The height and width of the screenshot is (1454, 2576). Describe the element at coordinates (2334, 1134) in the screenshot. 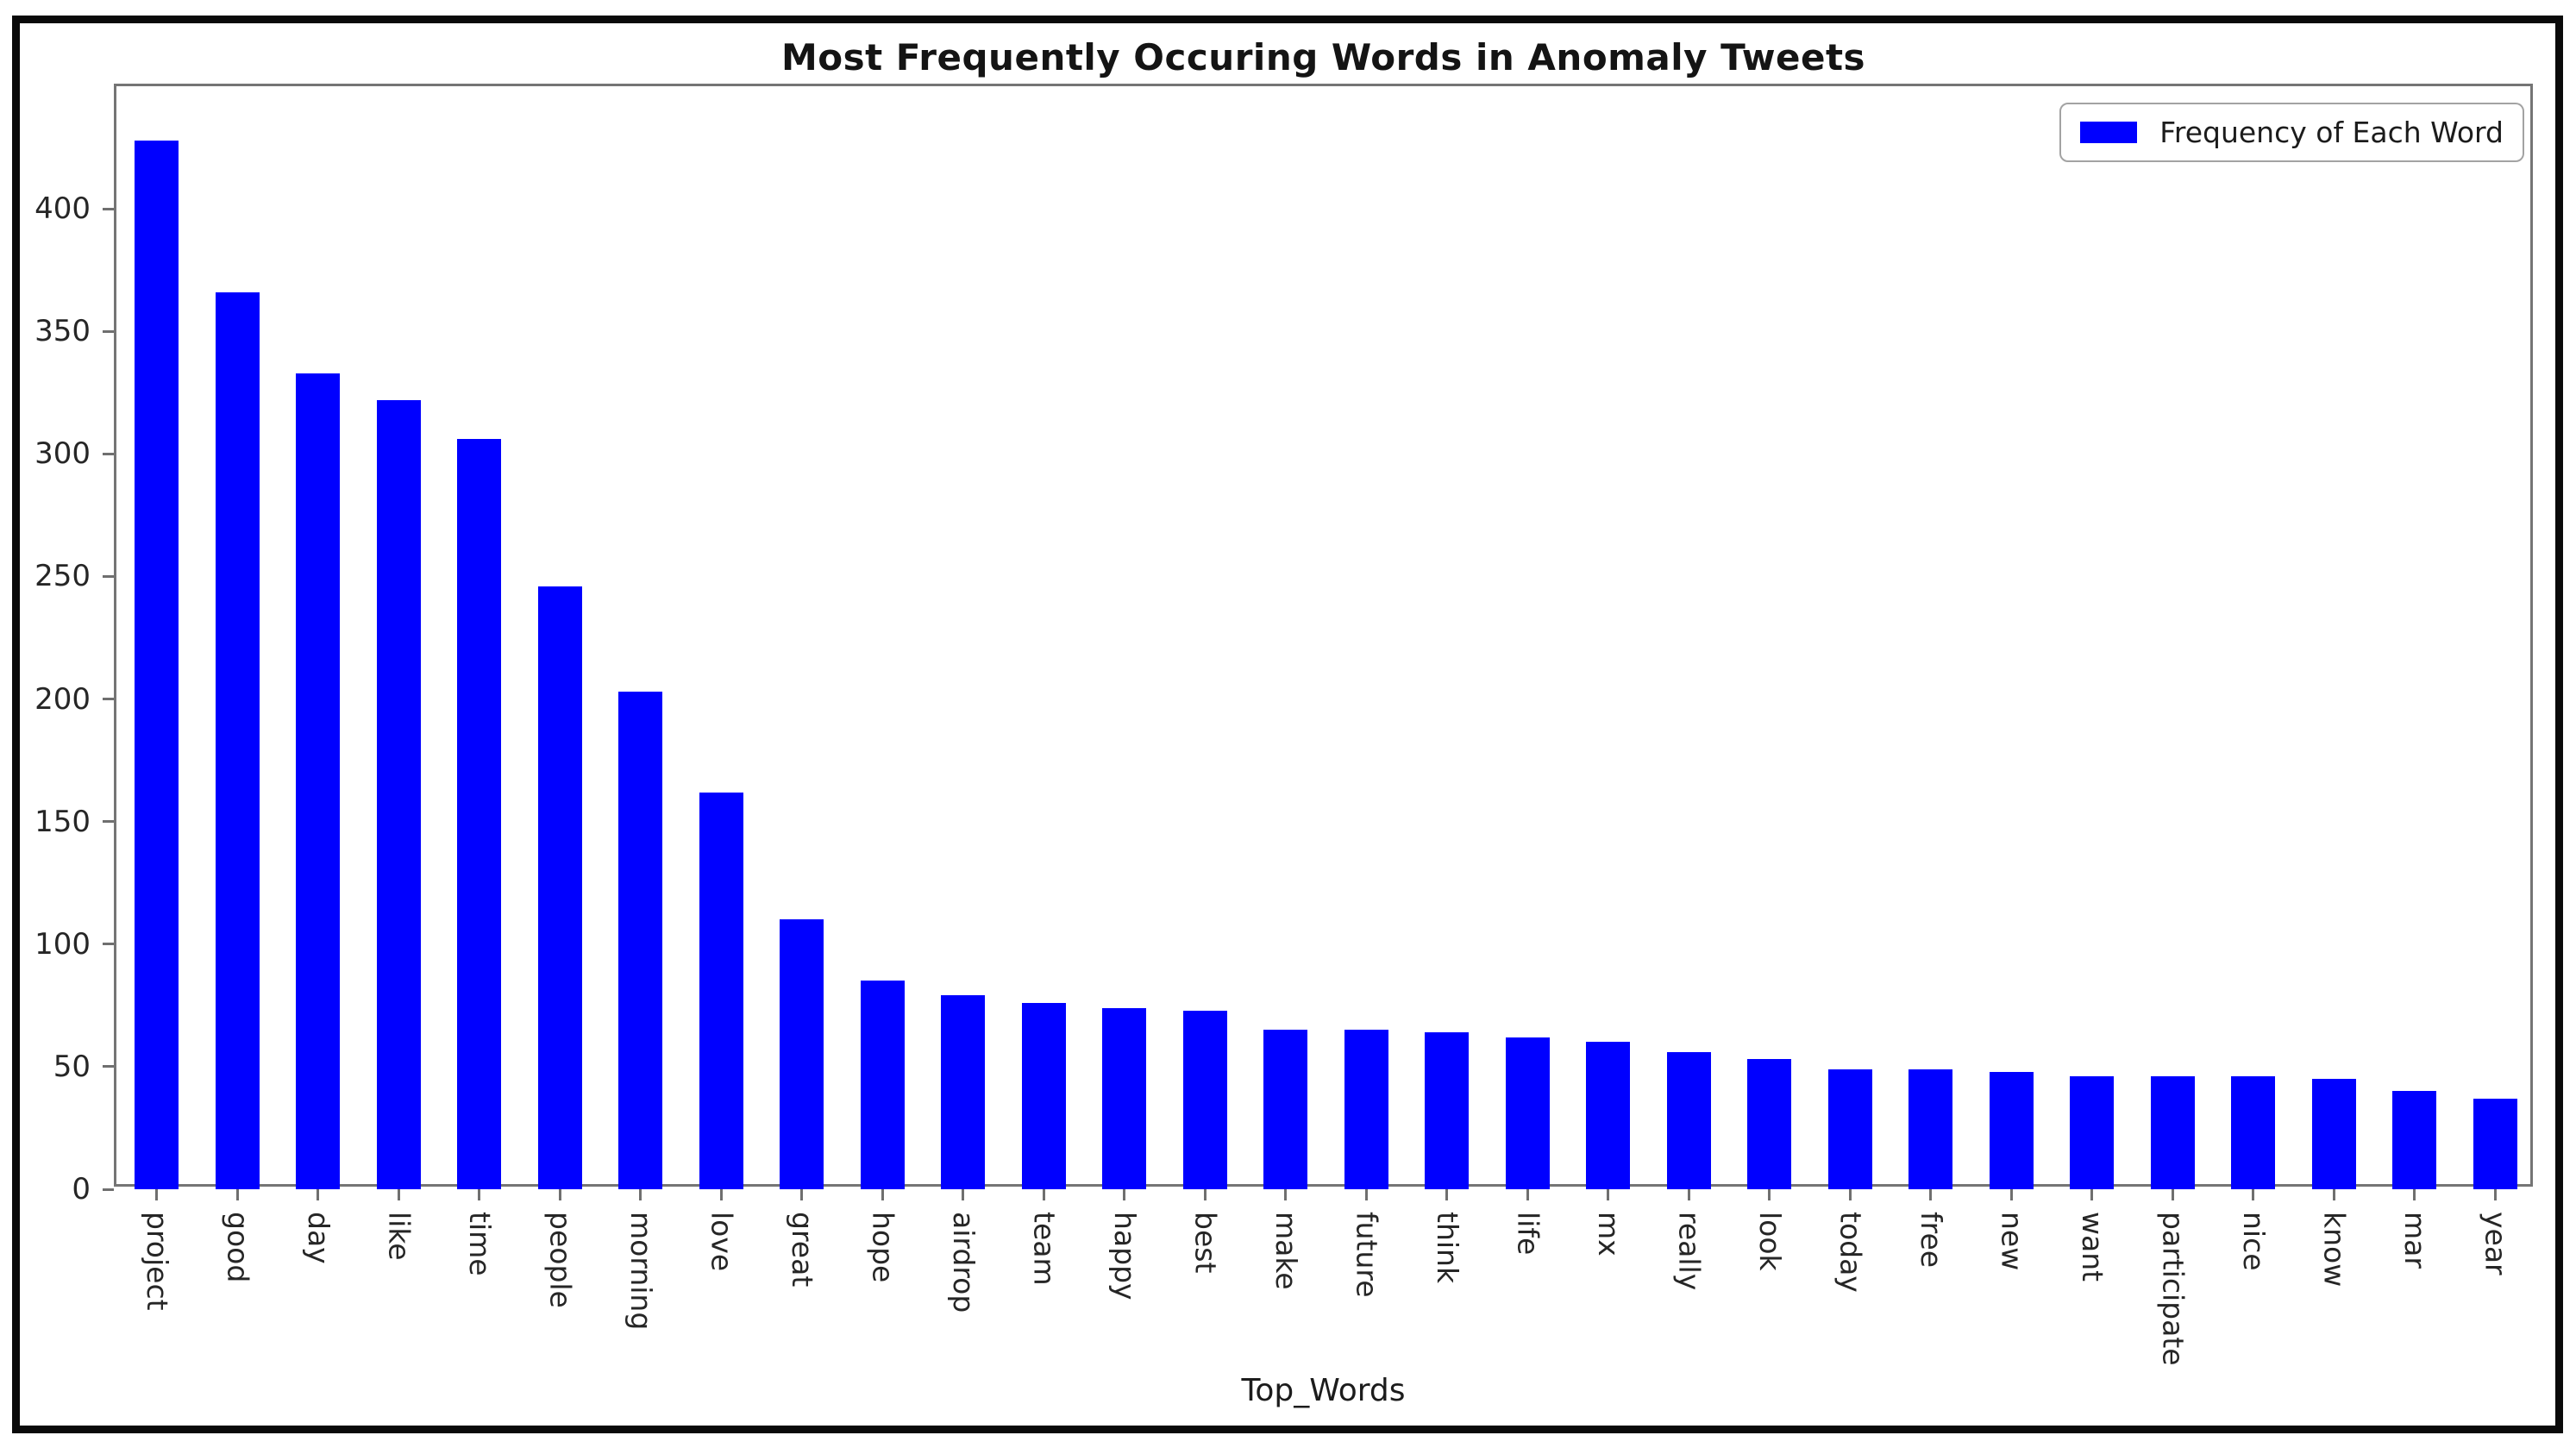

I see `bar-know` at that location.